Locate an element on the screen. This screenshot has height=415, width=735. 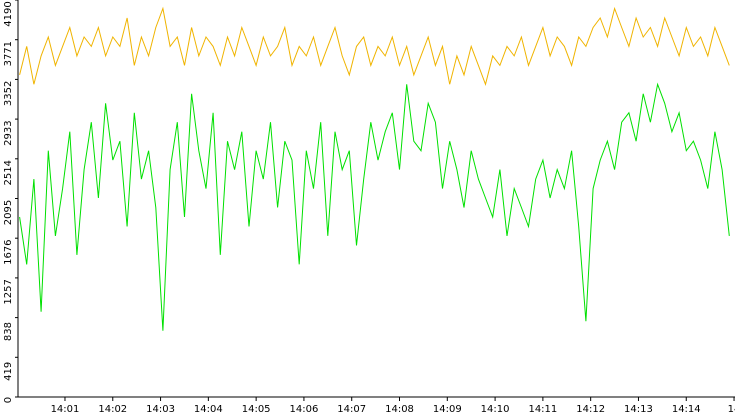
y-tick-label: 2095 is located at coordinates (8, 212).